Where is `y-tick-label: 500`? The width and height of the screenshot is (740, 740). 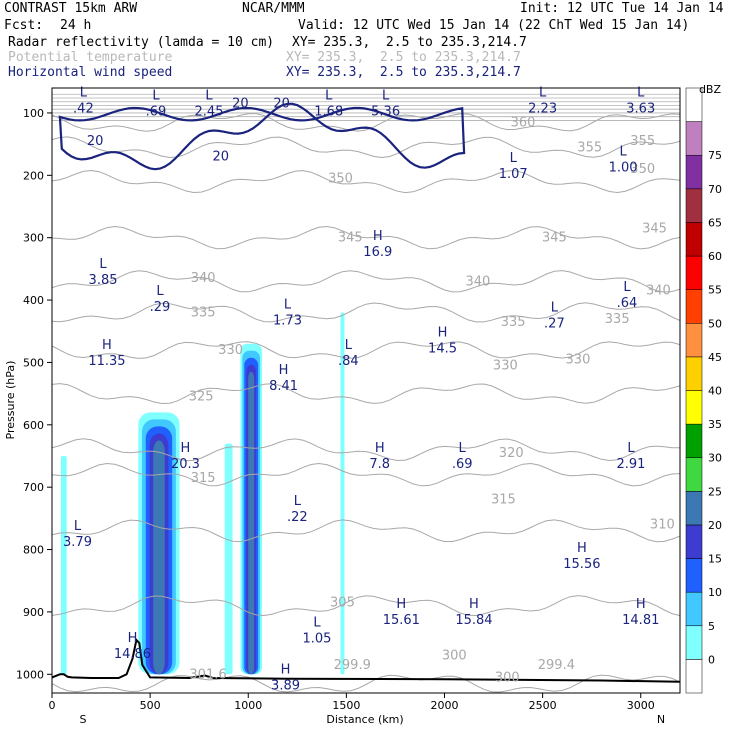
y-tick-label: 500 is located at coordinates (33, 362).